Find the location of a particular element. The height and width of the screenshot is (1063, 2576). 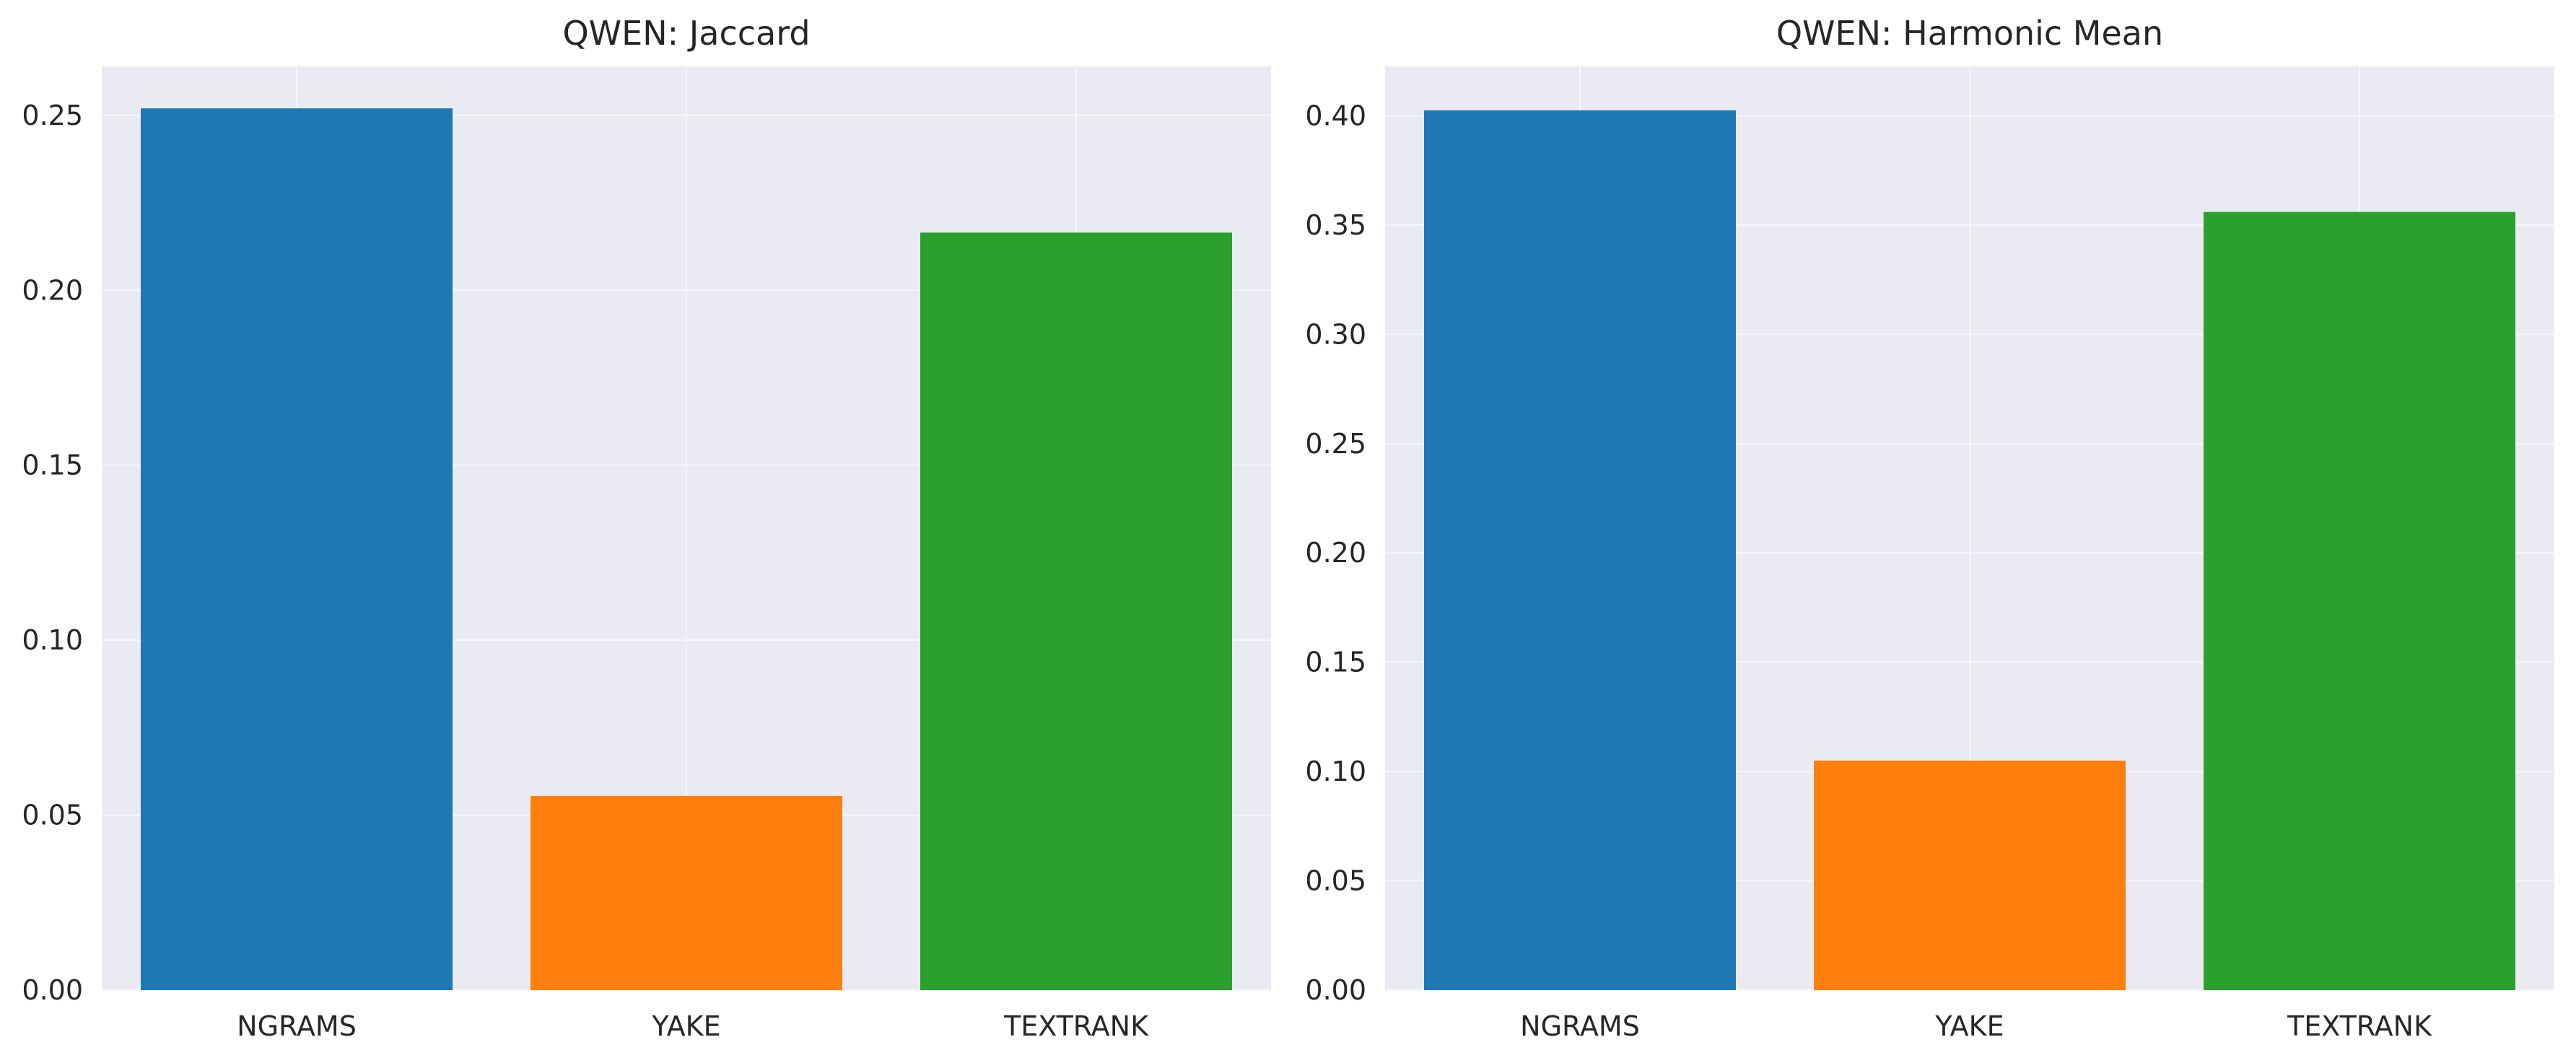

y-tick-label: 0.35 is located at coordinates (1335, 225).